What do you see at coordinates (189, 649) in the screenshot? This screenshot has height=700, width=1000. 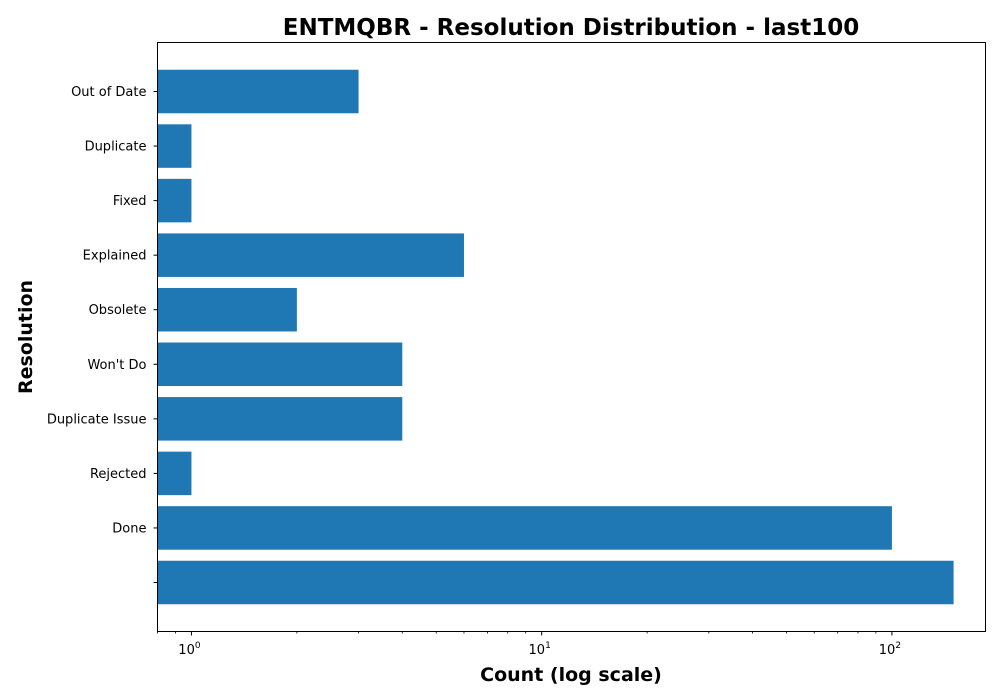 I see `x-tick-label: 100` at bounding box center [189, 649].